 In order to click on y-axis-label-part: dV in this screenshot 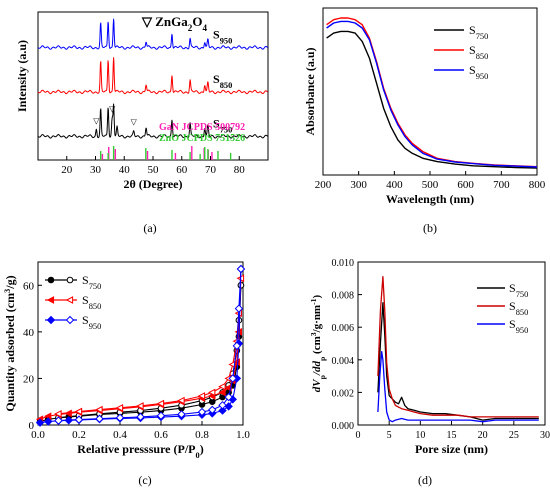, I will do `click(317, 385)`.